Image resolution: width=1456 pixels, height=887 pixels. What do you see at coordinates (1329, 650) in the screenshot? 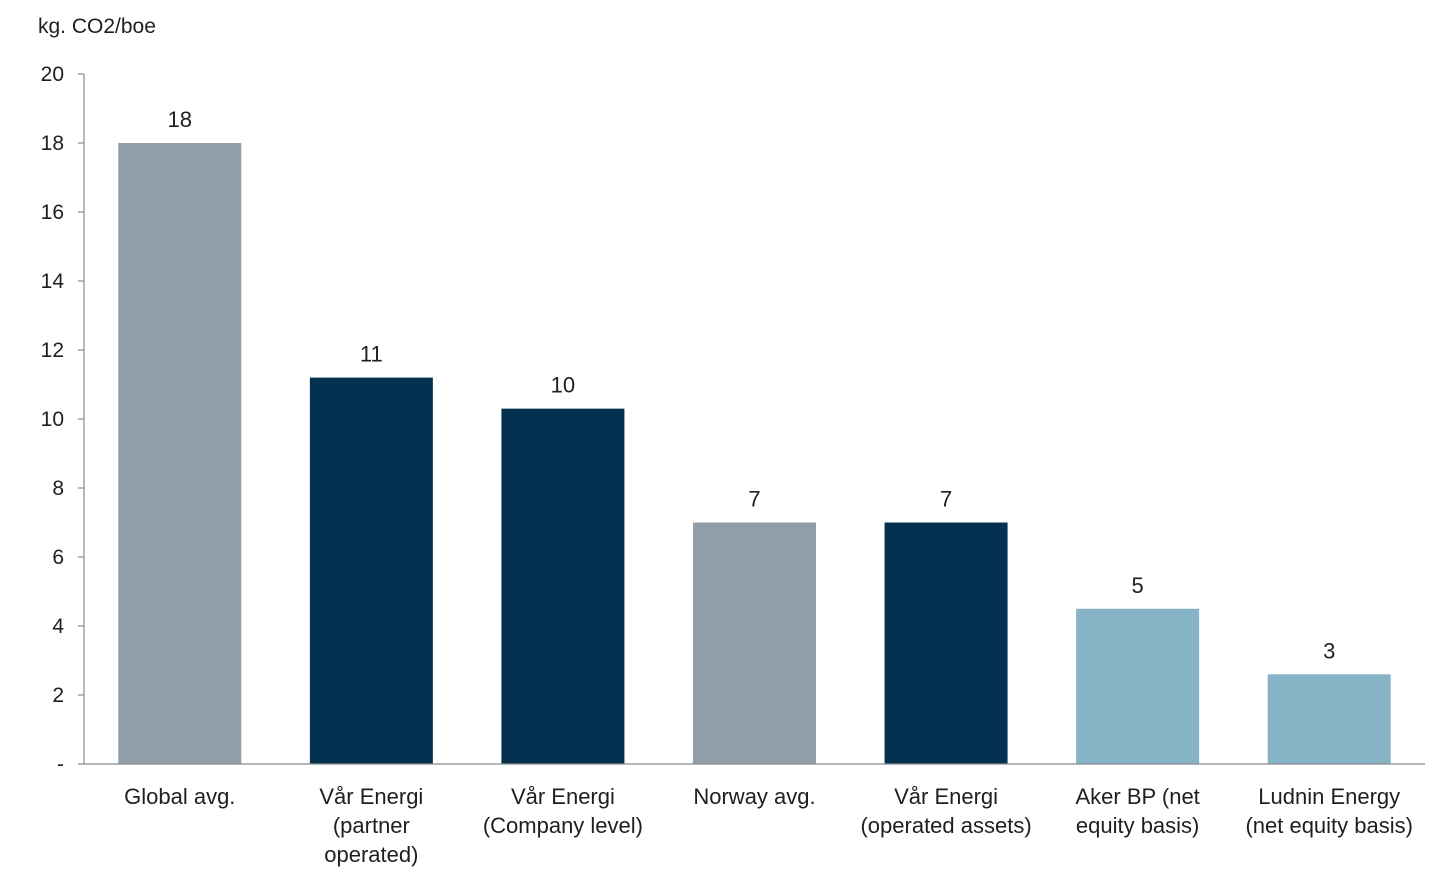
I see `data-label: 3` at bounding box center [1329, 650].